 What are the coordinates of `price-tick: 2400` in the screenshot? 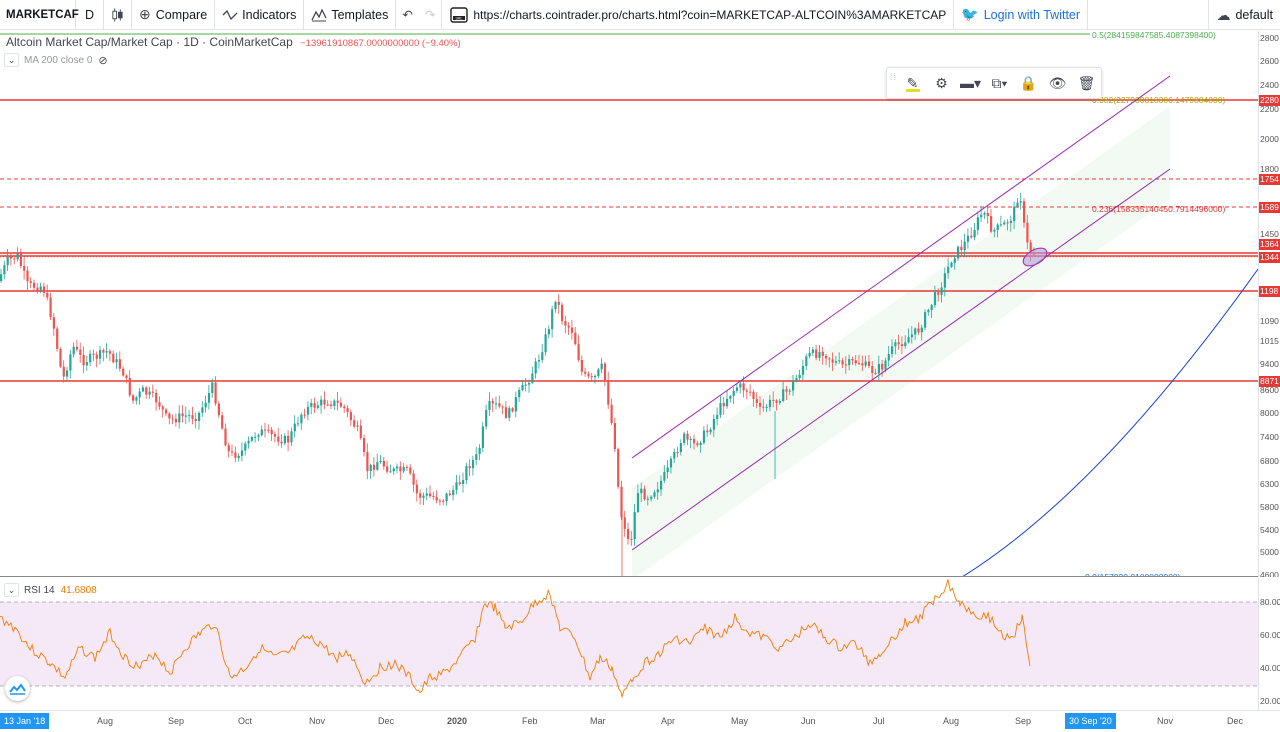 It's located at (1269, 85).